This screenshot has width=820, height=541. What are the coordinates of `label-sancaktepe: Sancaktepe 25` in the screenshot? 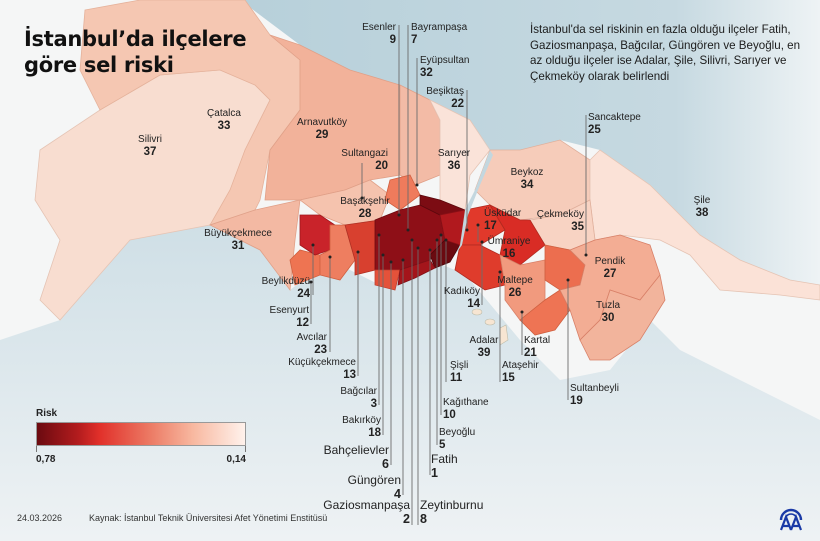 It's located at (614, 124).